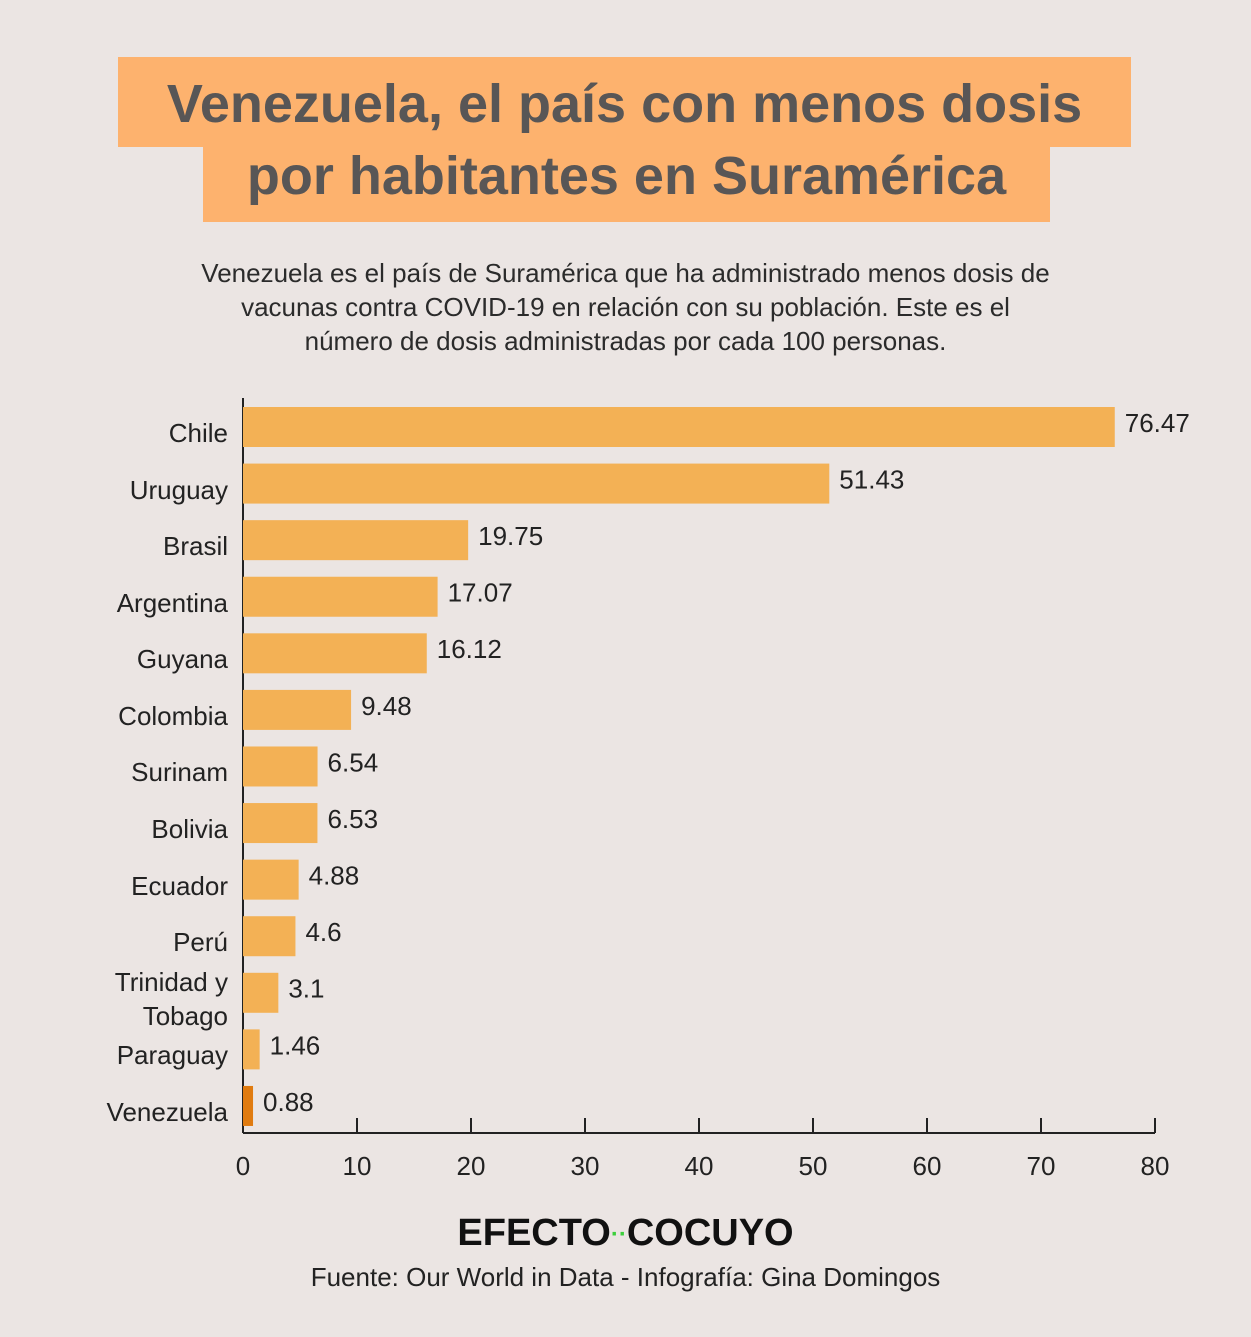  I want to click on logo-dots: ··, so click(618, 1234).